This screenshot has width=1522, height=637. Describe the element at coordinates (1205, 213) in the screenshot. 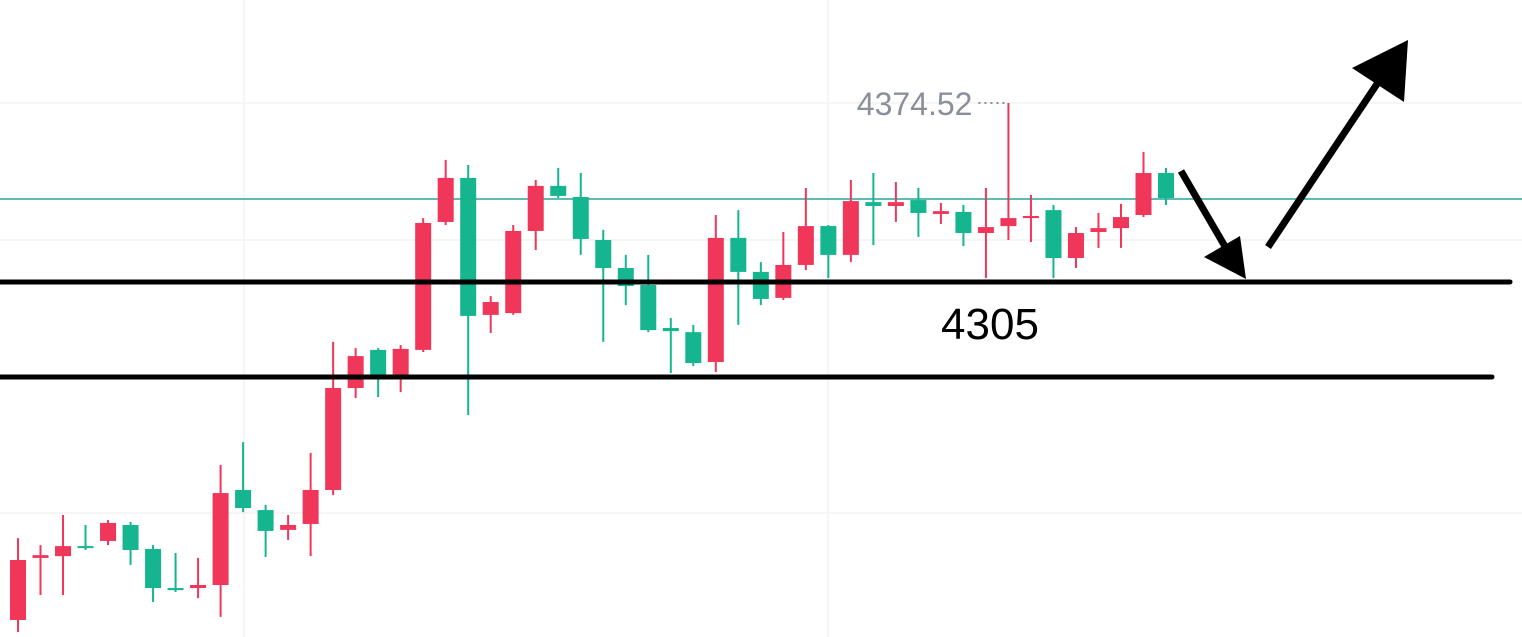

I see `arrow-down` at that location.